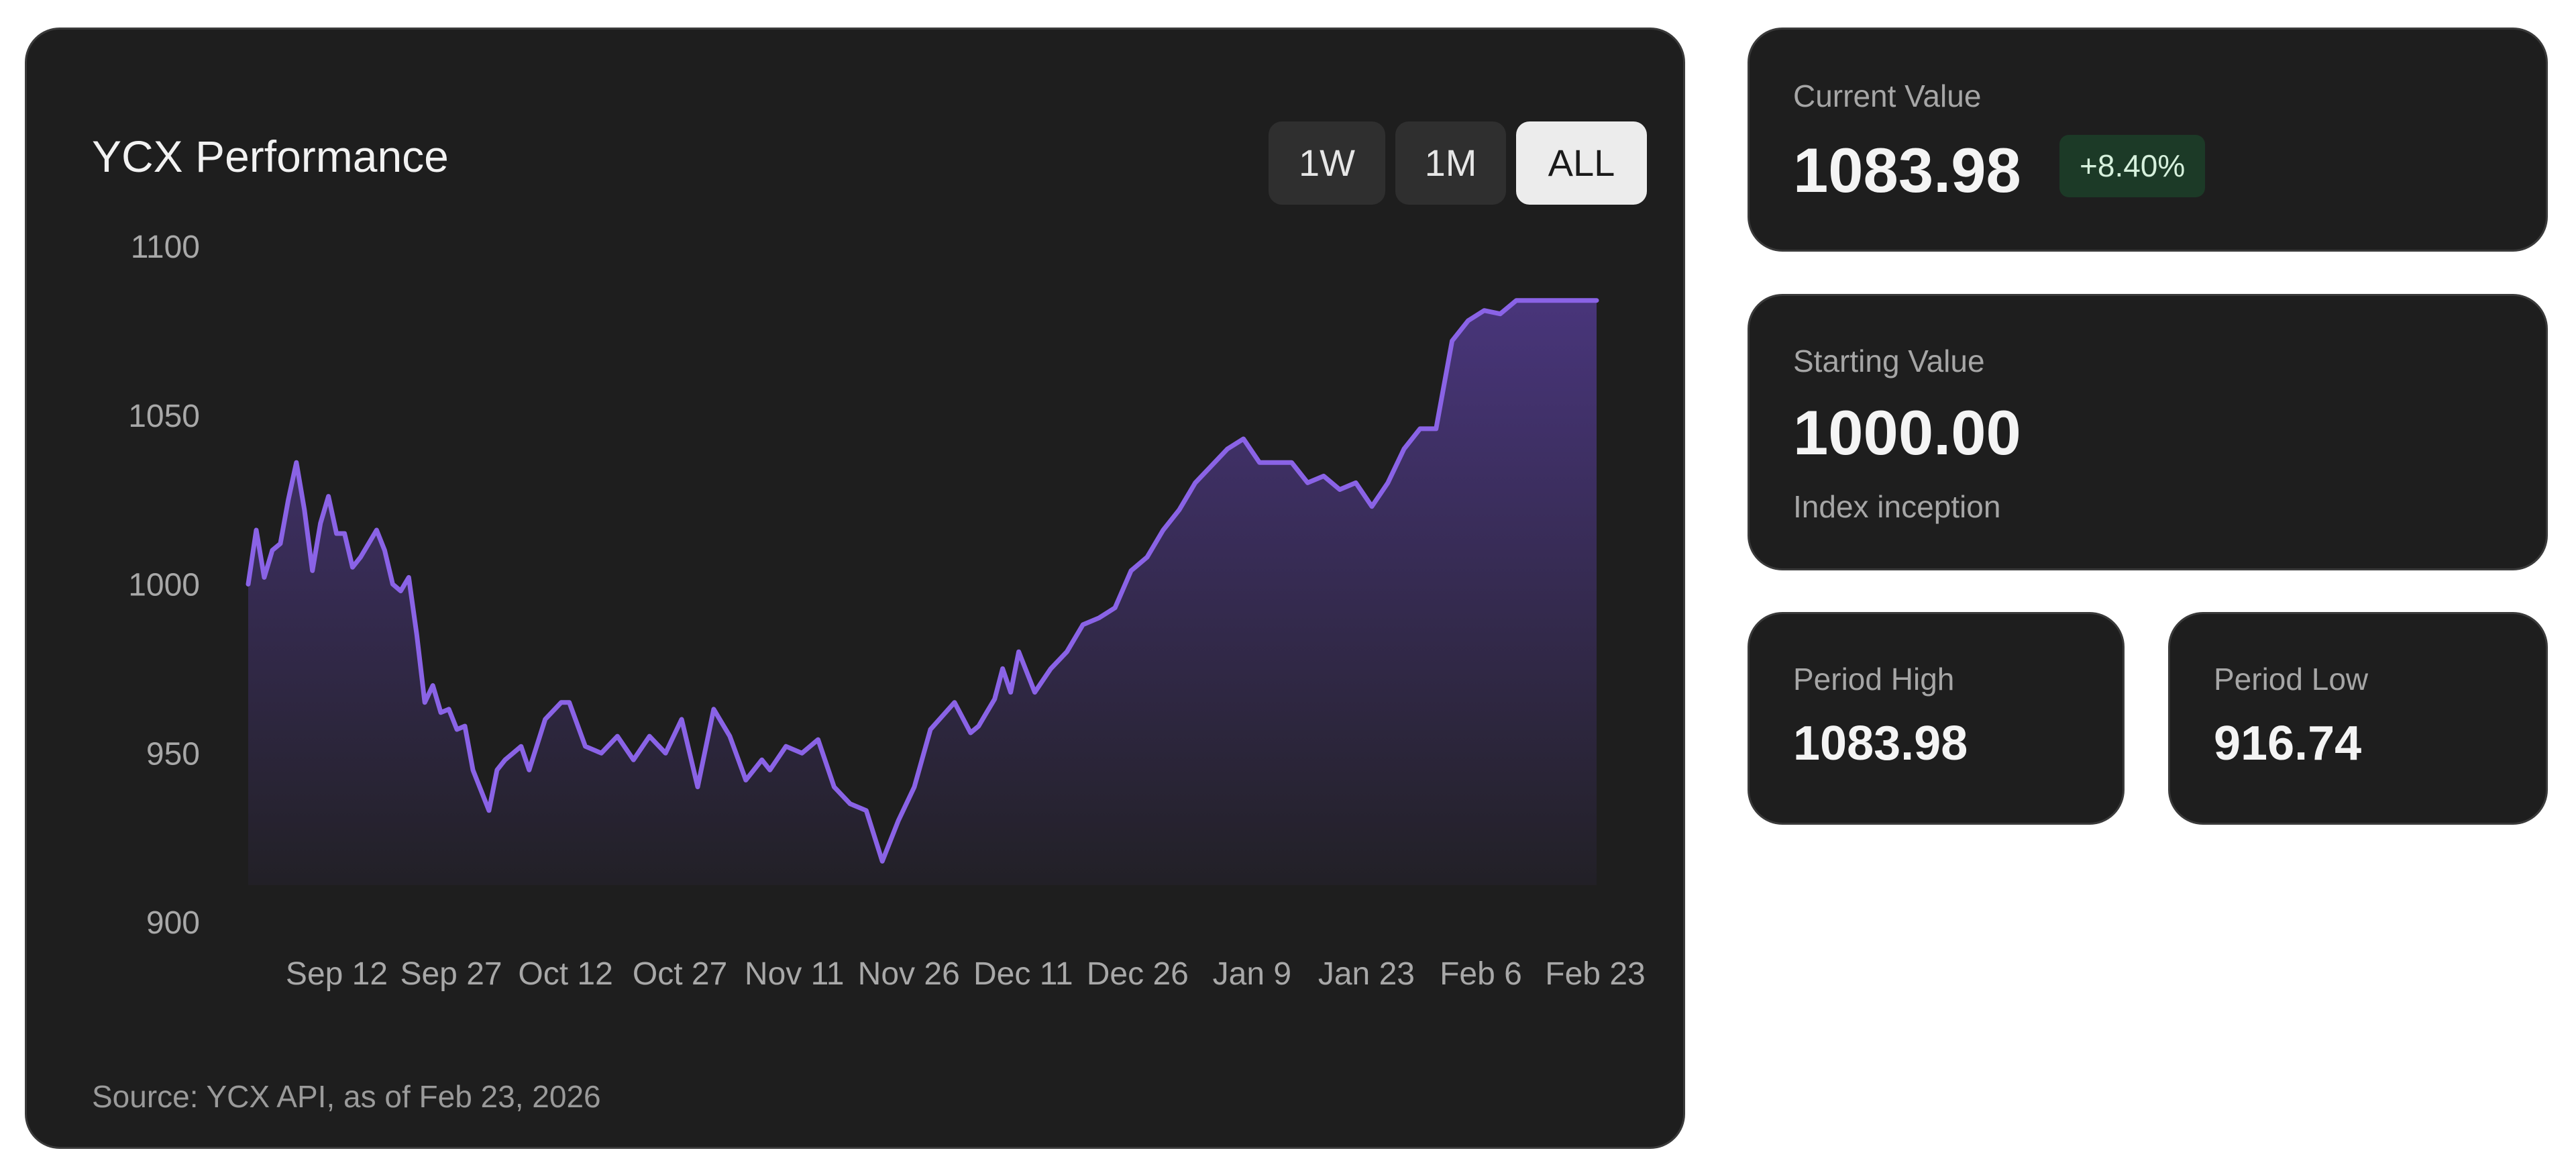  Describe the element at coordinates (2132, 166) in the screenshot. I see `change-badge: +8.40%` at that location.